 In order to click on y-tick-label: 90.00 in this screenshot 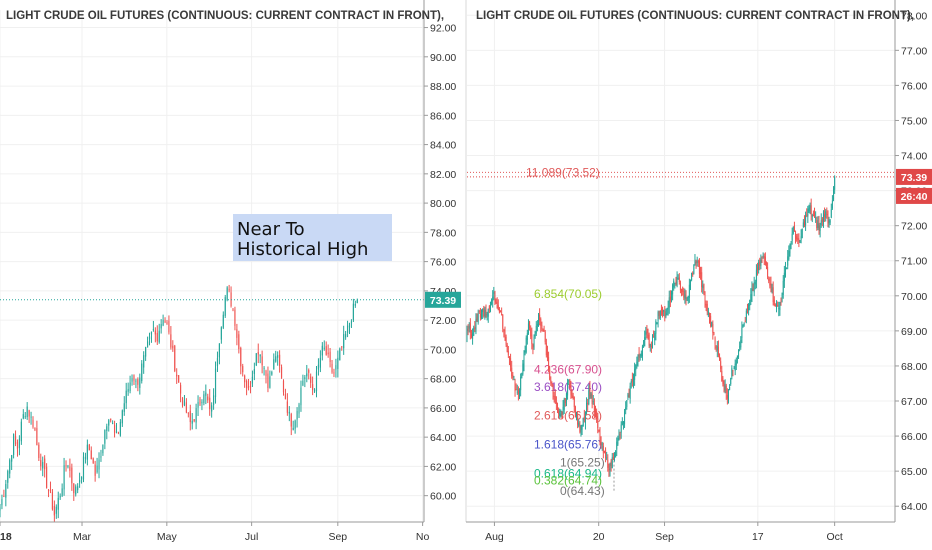, I will do `click(443, 58)`.